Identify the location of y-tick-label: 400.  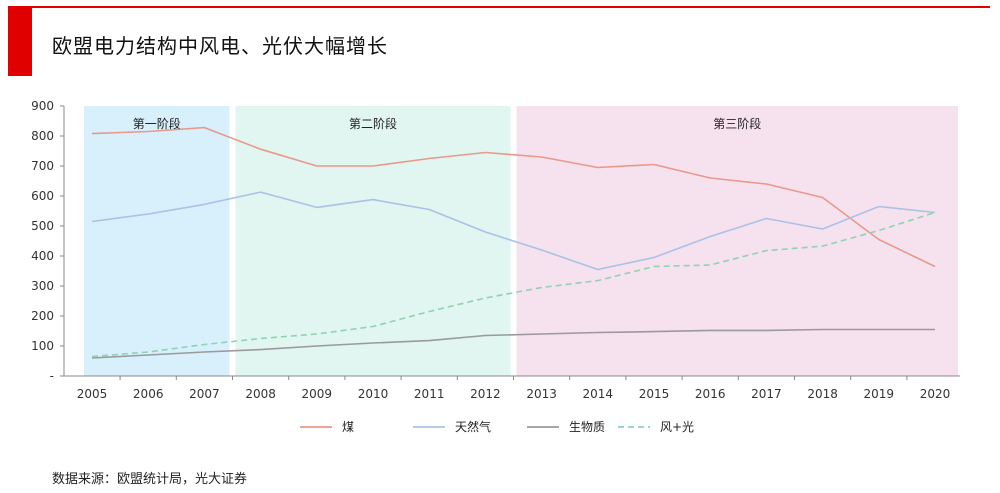
(42, 256).